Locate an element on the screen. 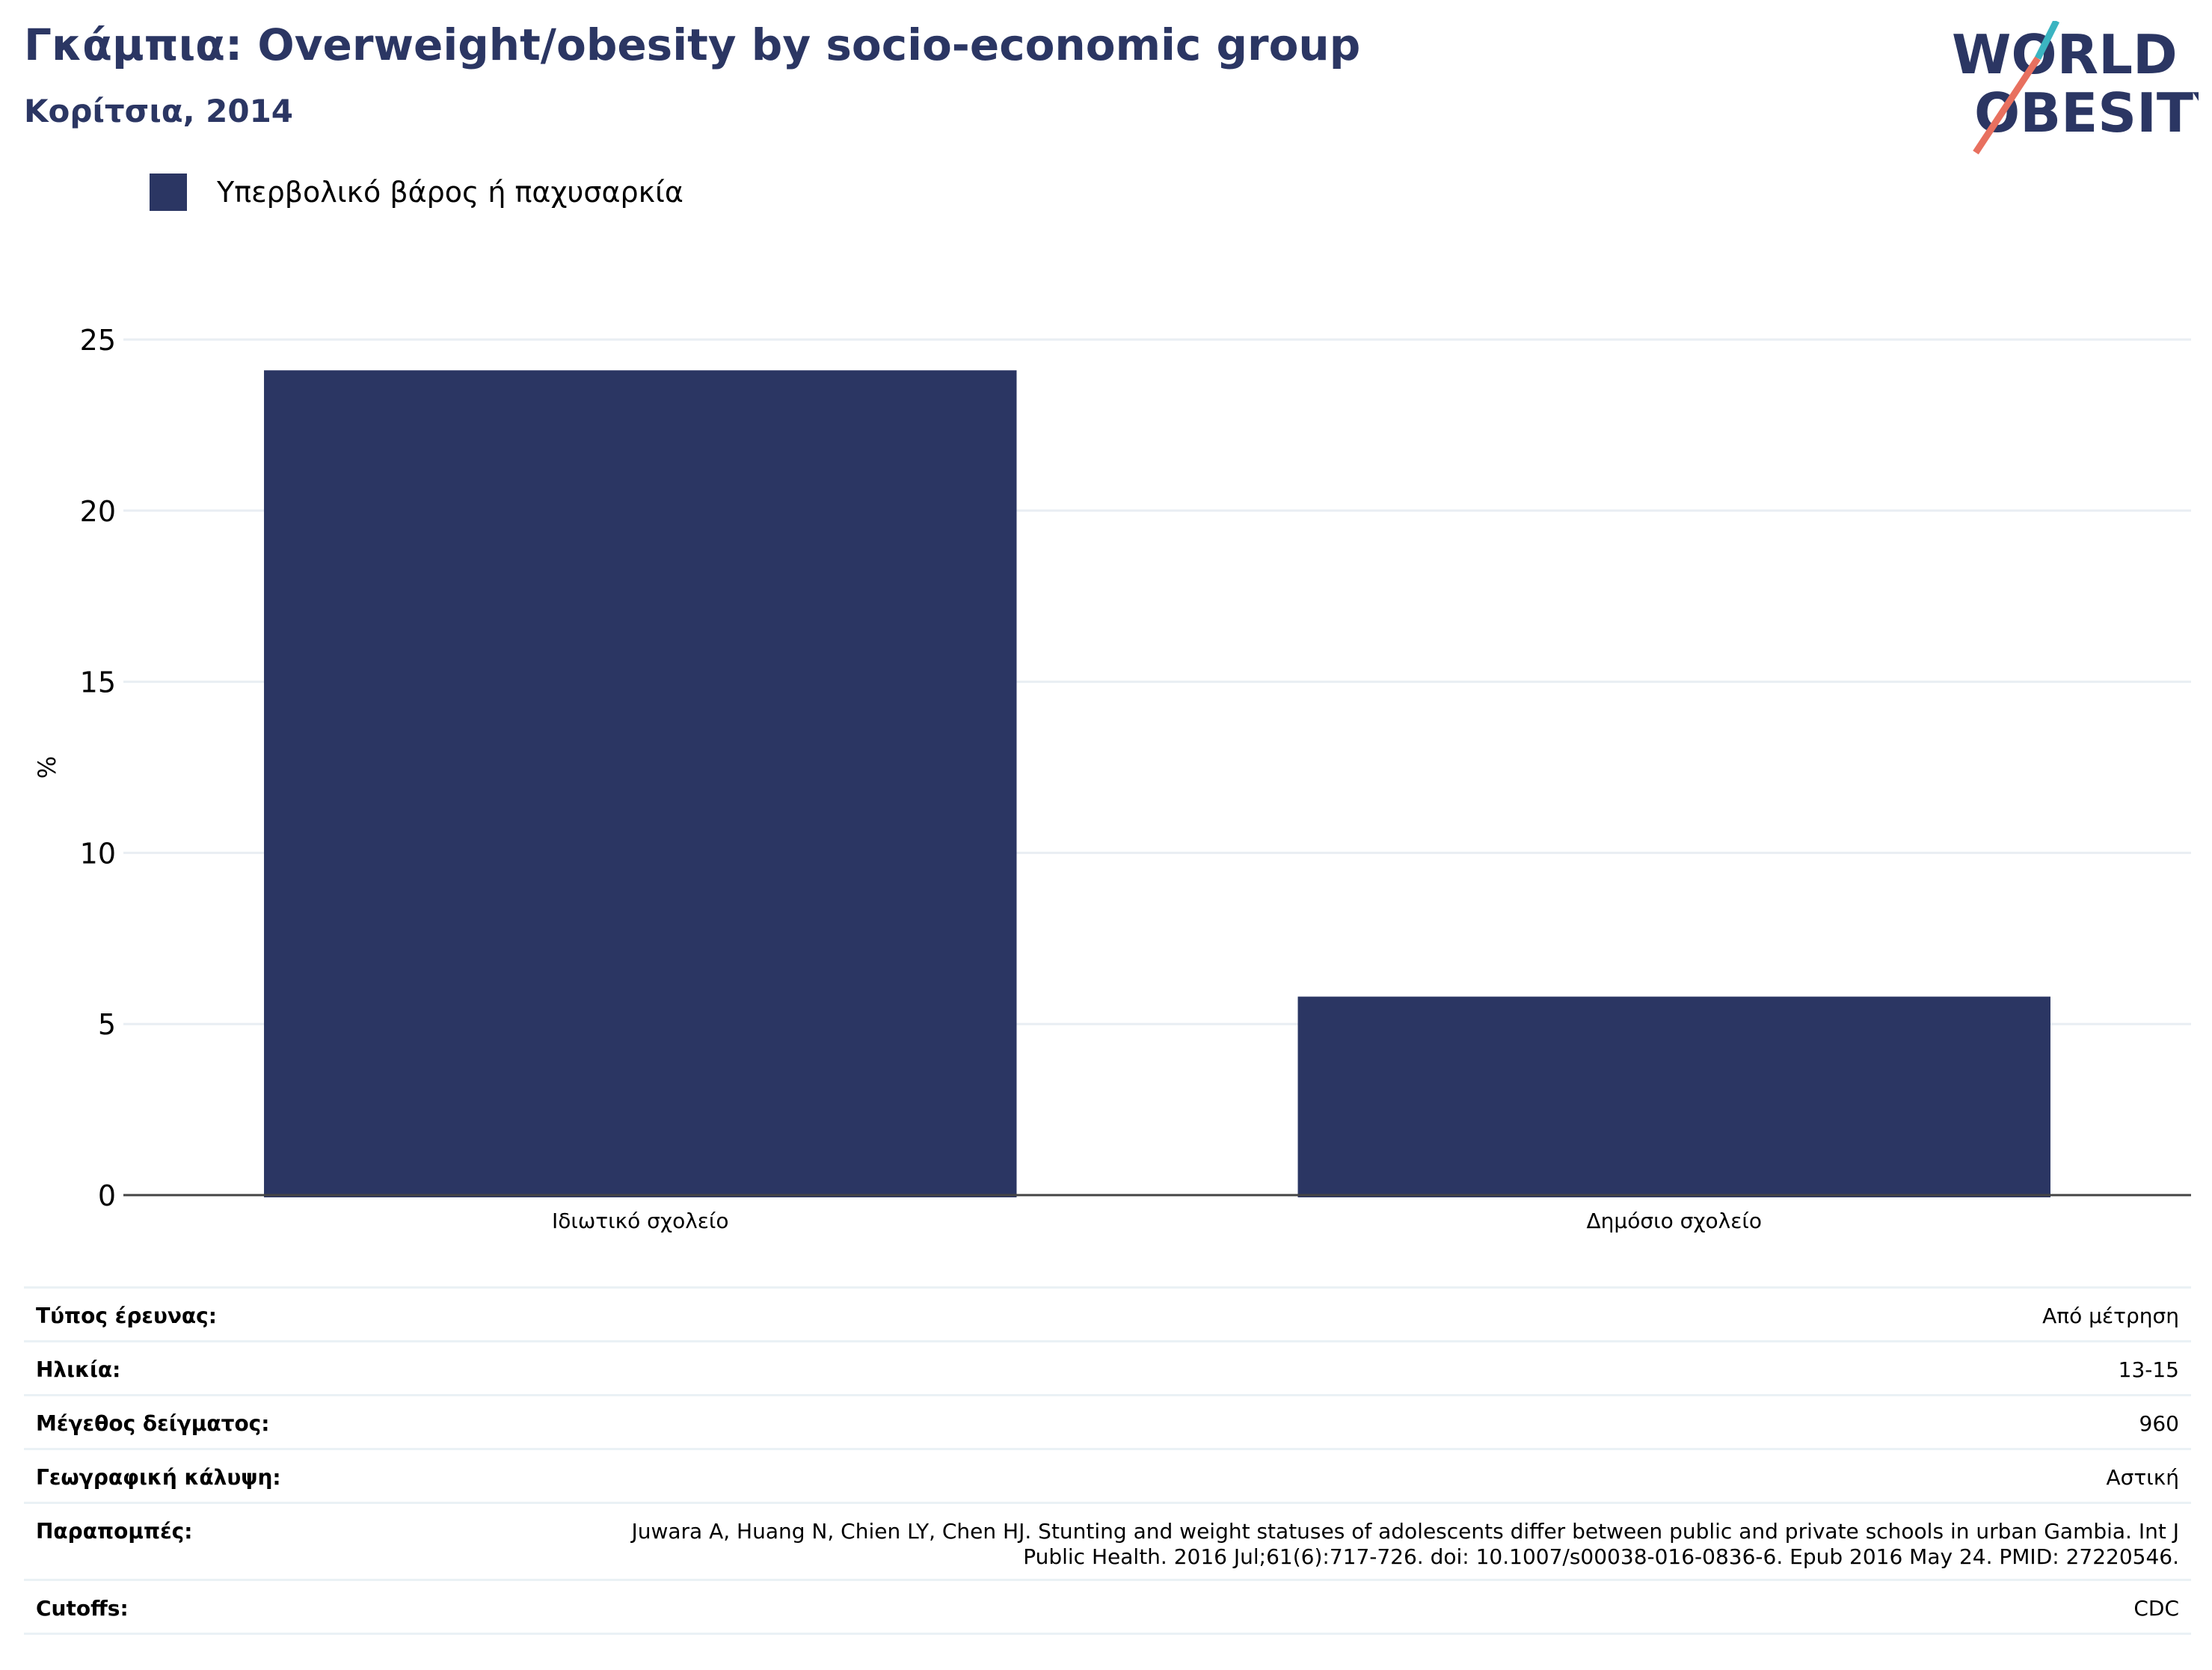 This screenshot has height=1670, width=2212. logo-line1: WORLD is located at coordinates (2065, 54).